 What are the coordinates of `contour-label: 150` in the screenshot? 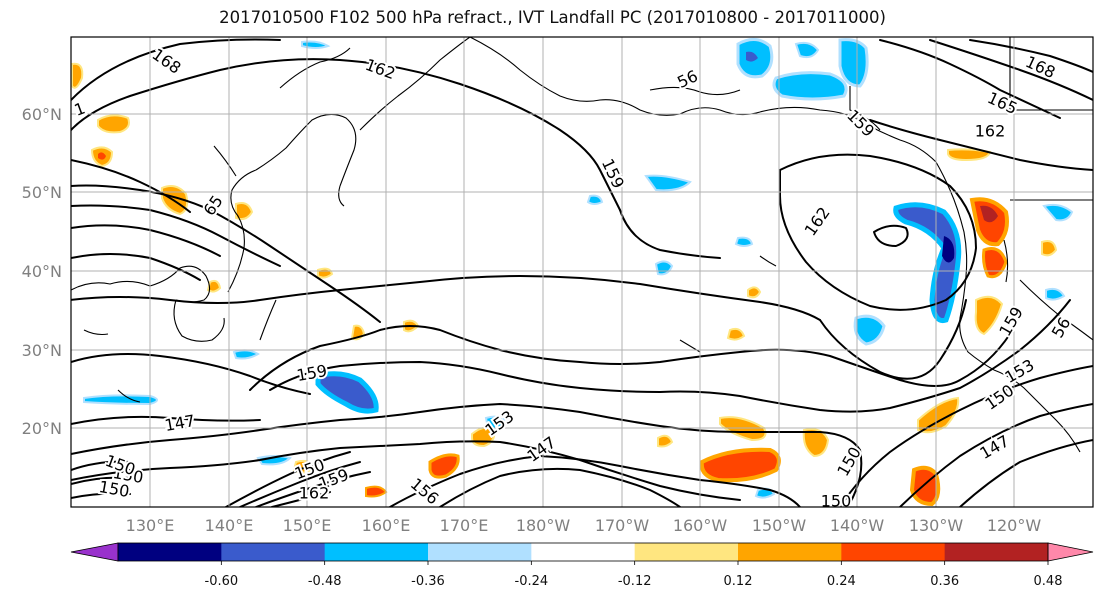 It's located at (836, 501).